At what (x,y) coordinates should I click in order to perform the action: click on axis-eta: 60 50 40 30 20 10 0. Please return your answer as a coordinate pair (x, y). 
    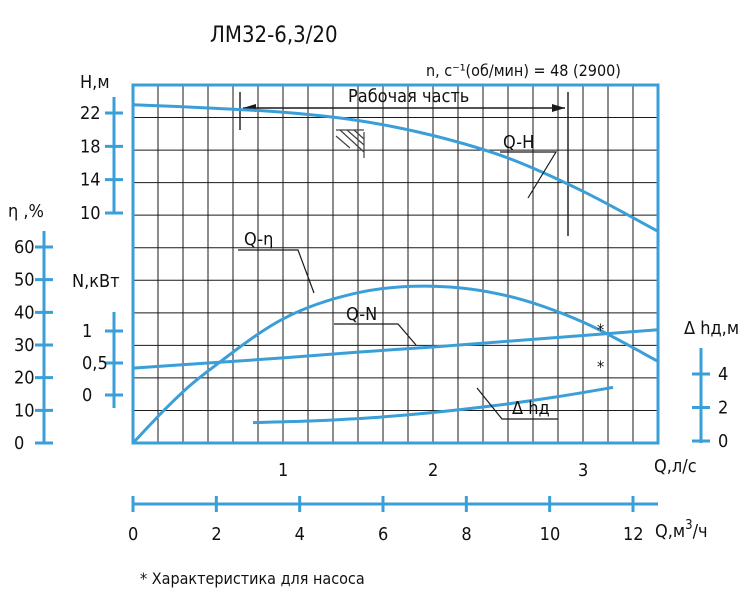
    Looking at the image, I should click on (33, 342).